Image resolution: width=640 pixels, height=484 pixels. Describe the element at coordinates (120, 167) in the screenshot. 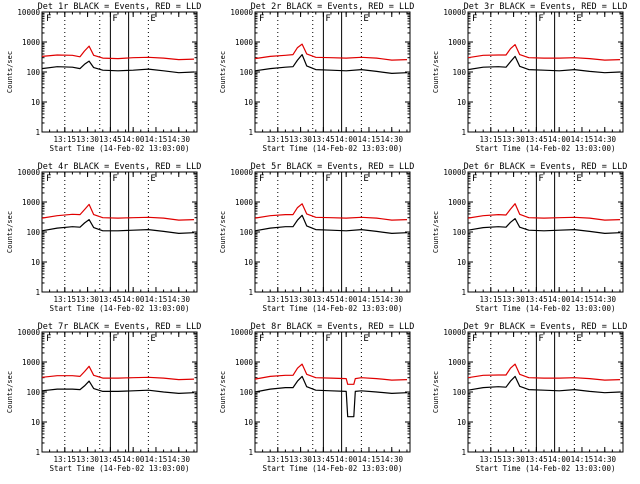

I see `panel-title: Det 4r BLACK = Events, RED = LLD` at that location.